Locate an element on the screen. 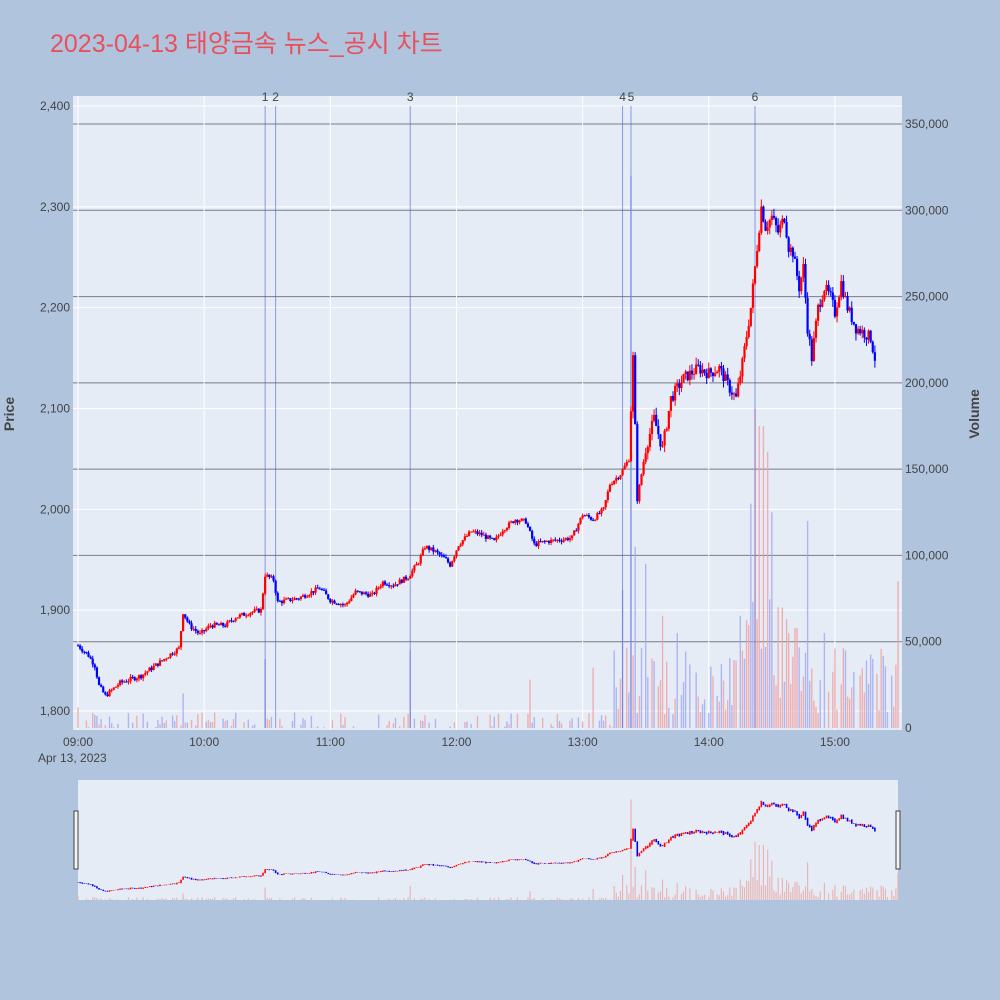 The image size is (1000, 1000). range-slider-right-handle is located at coordinates (898, 840).